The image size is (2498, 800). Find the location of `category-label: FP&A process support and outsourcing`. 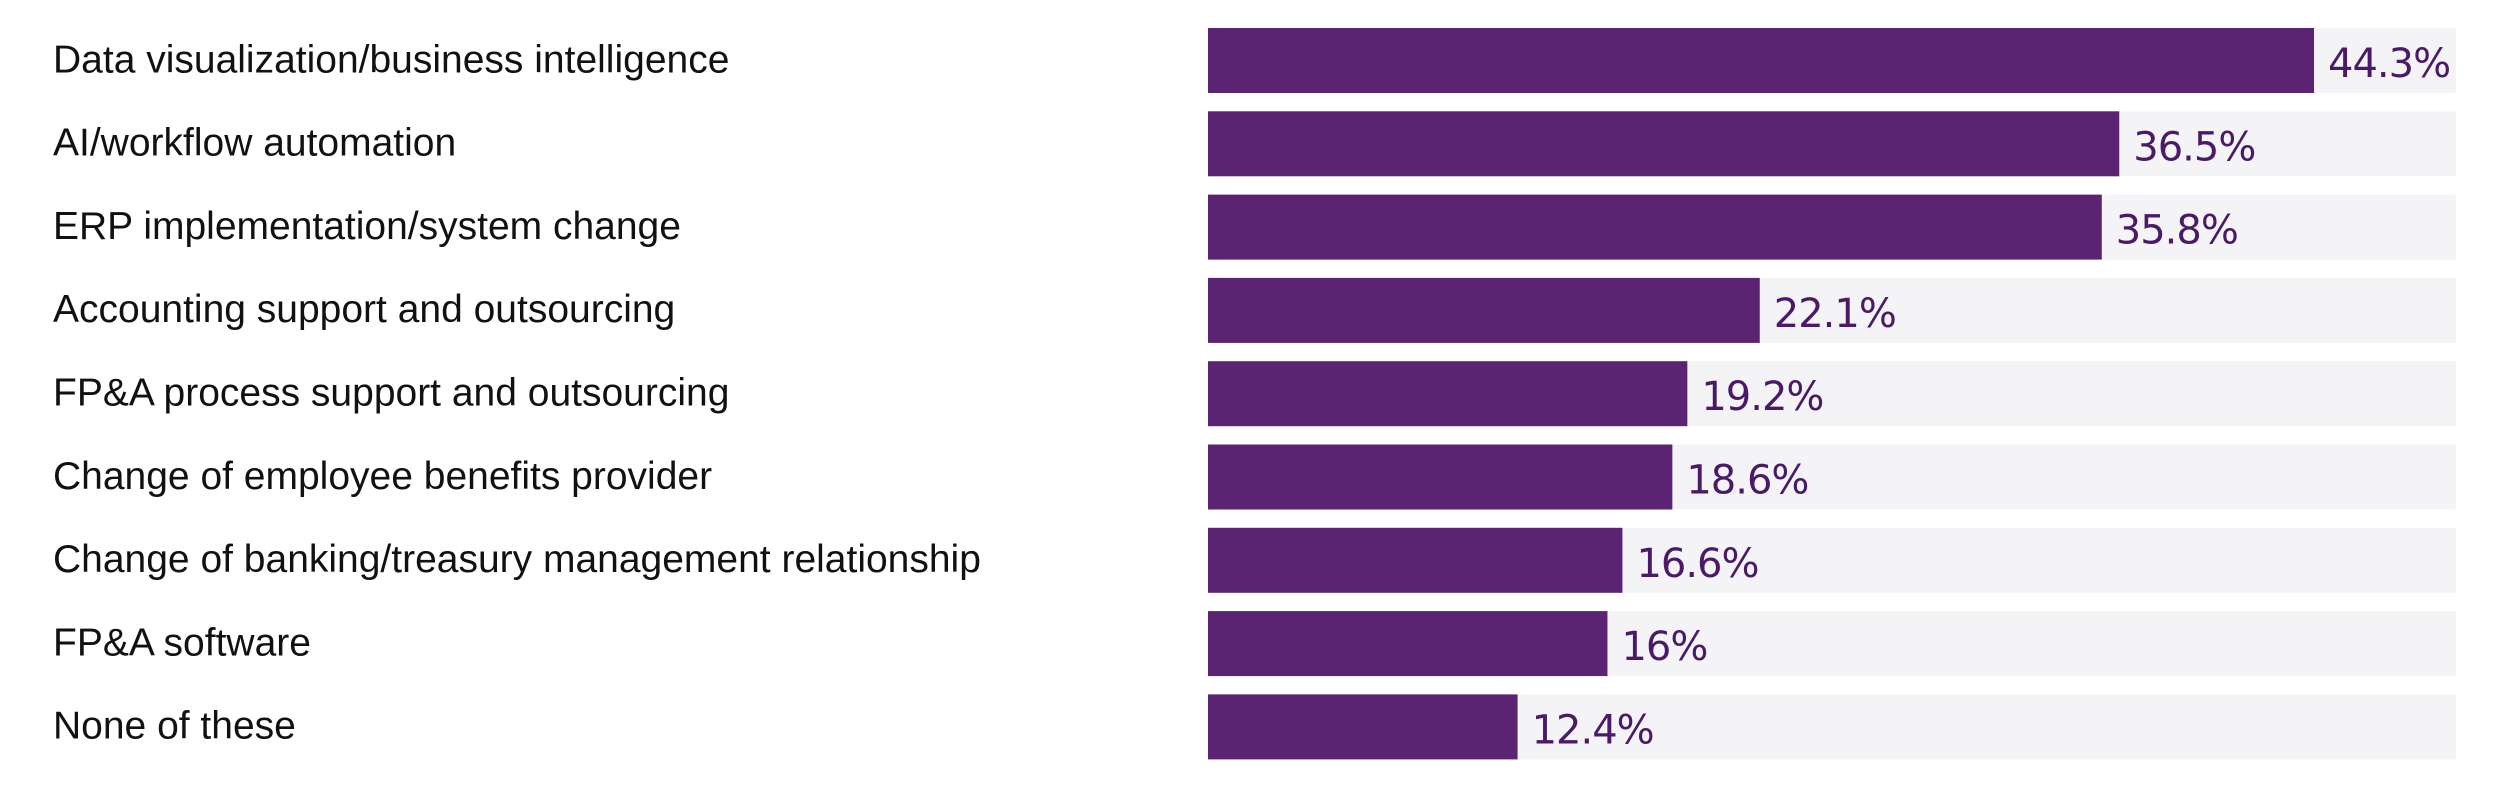

category-label: FP&A process support and outsourcing is located at coordinates (391, 392).